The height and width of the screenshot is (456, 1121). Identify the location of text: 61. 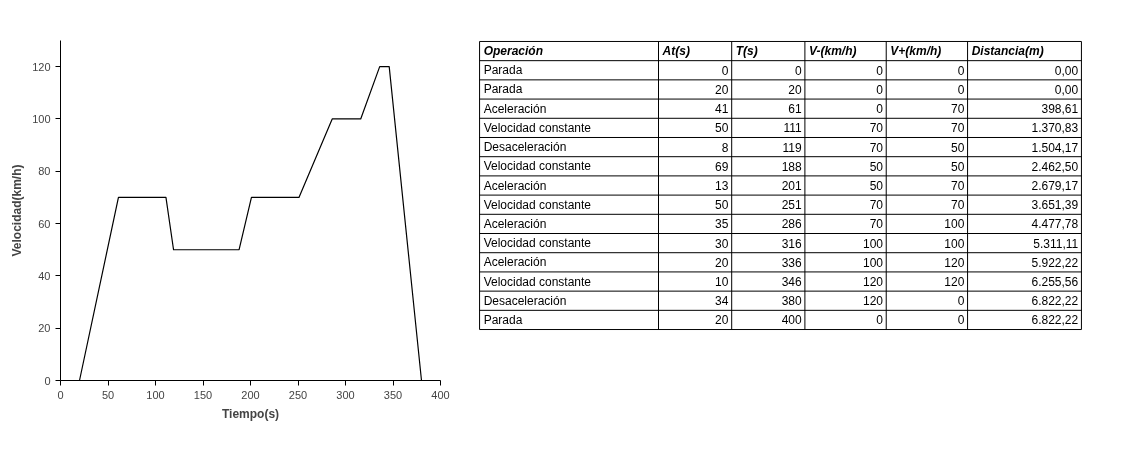
(795, 109).